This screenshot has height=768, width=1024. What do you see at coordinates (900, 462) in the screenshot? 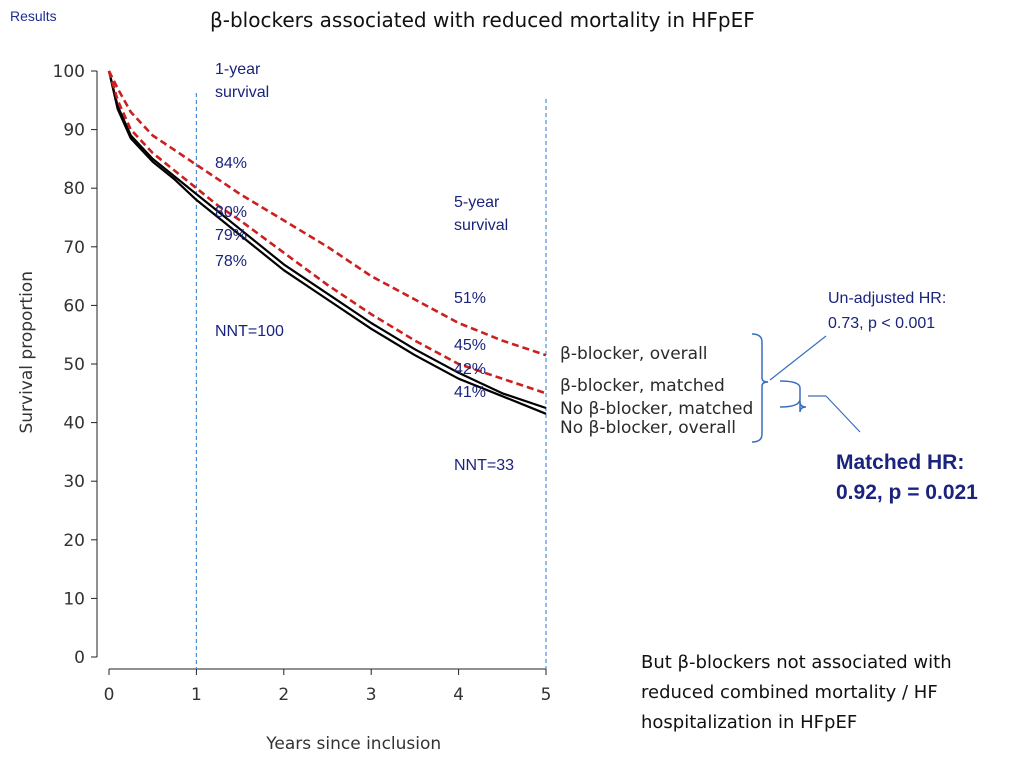
I see `matched-hr-label: Matched HR:` at bounding box center [900, 462].